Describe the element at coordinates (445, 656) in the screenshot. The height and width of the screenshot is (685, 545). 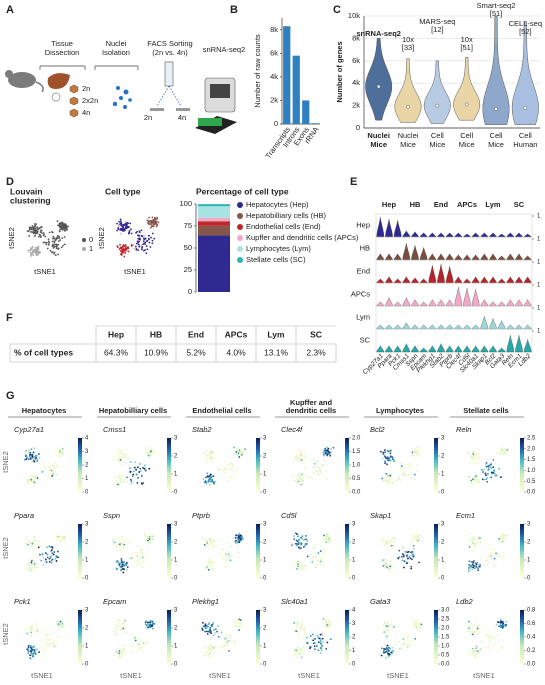
I see `colorbar-tick-label: 0.5` at that location.